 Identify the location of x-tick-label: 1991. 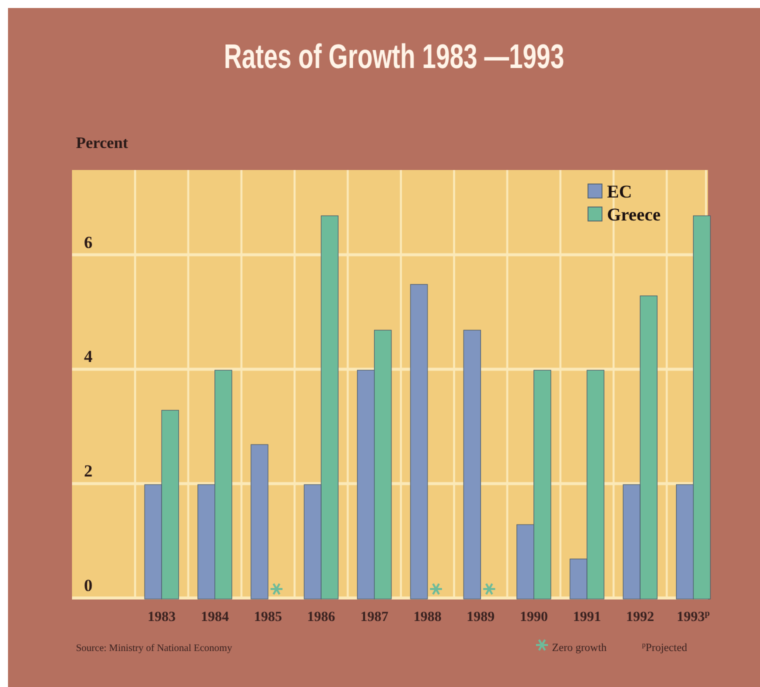
(586, 617).